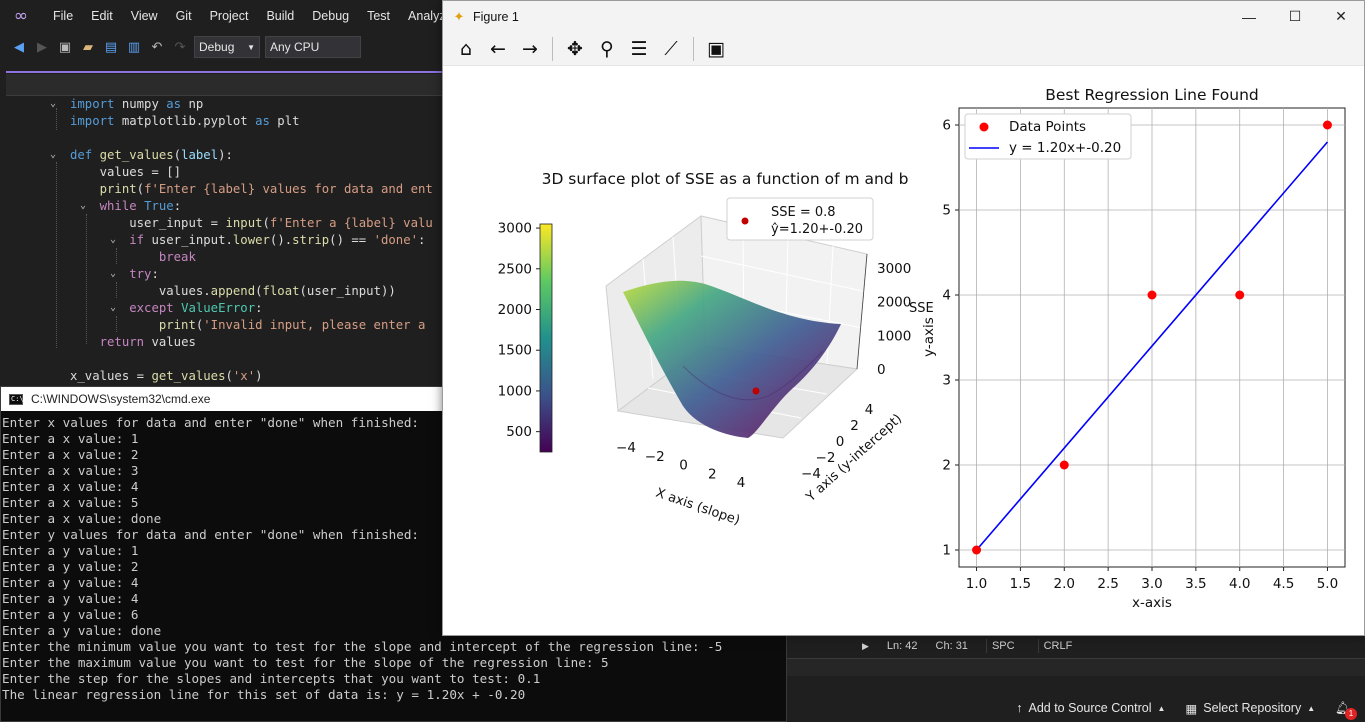 The height and width of the screenshot is (722, 1365). Describe the element at coordinates (530, 48) in the screenshot. I see `forward-icon: →` at that location.